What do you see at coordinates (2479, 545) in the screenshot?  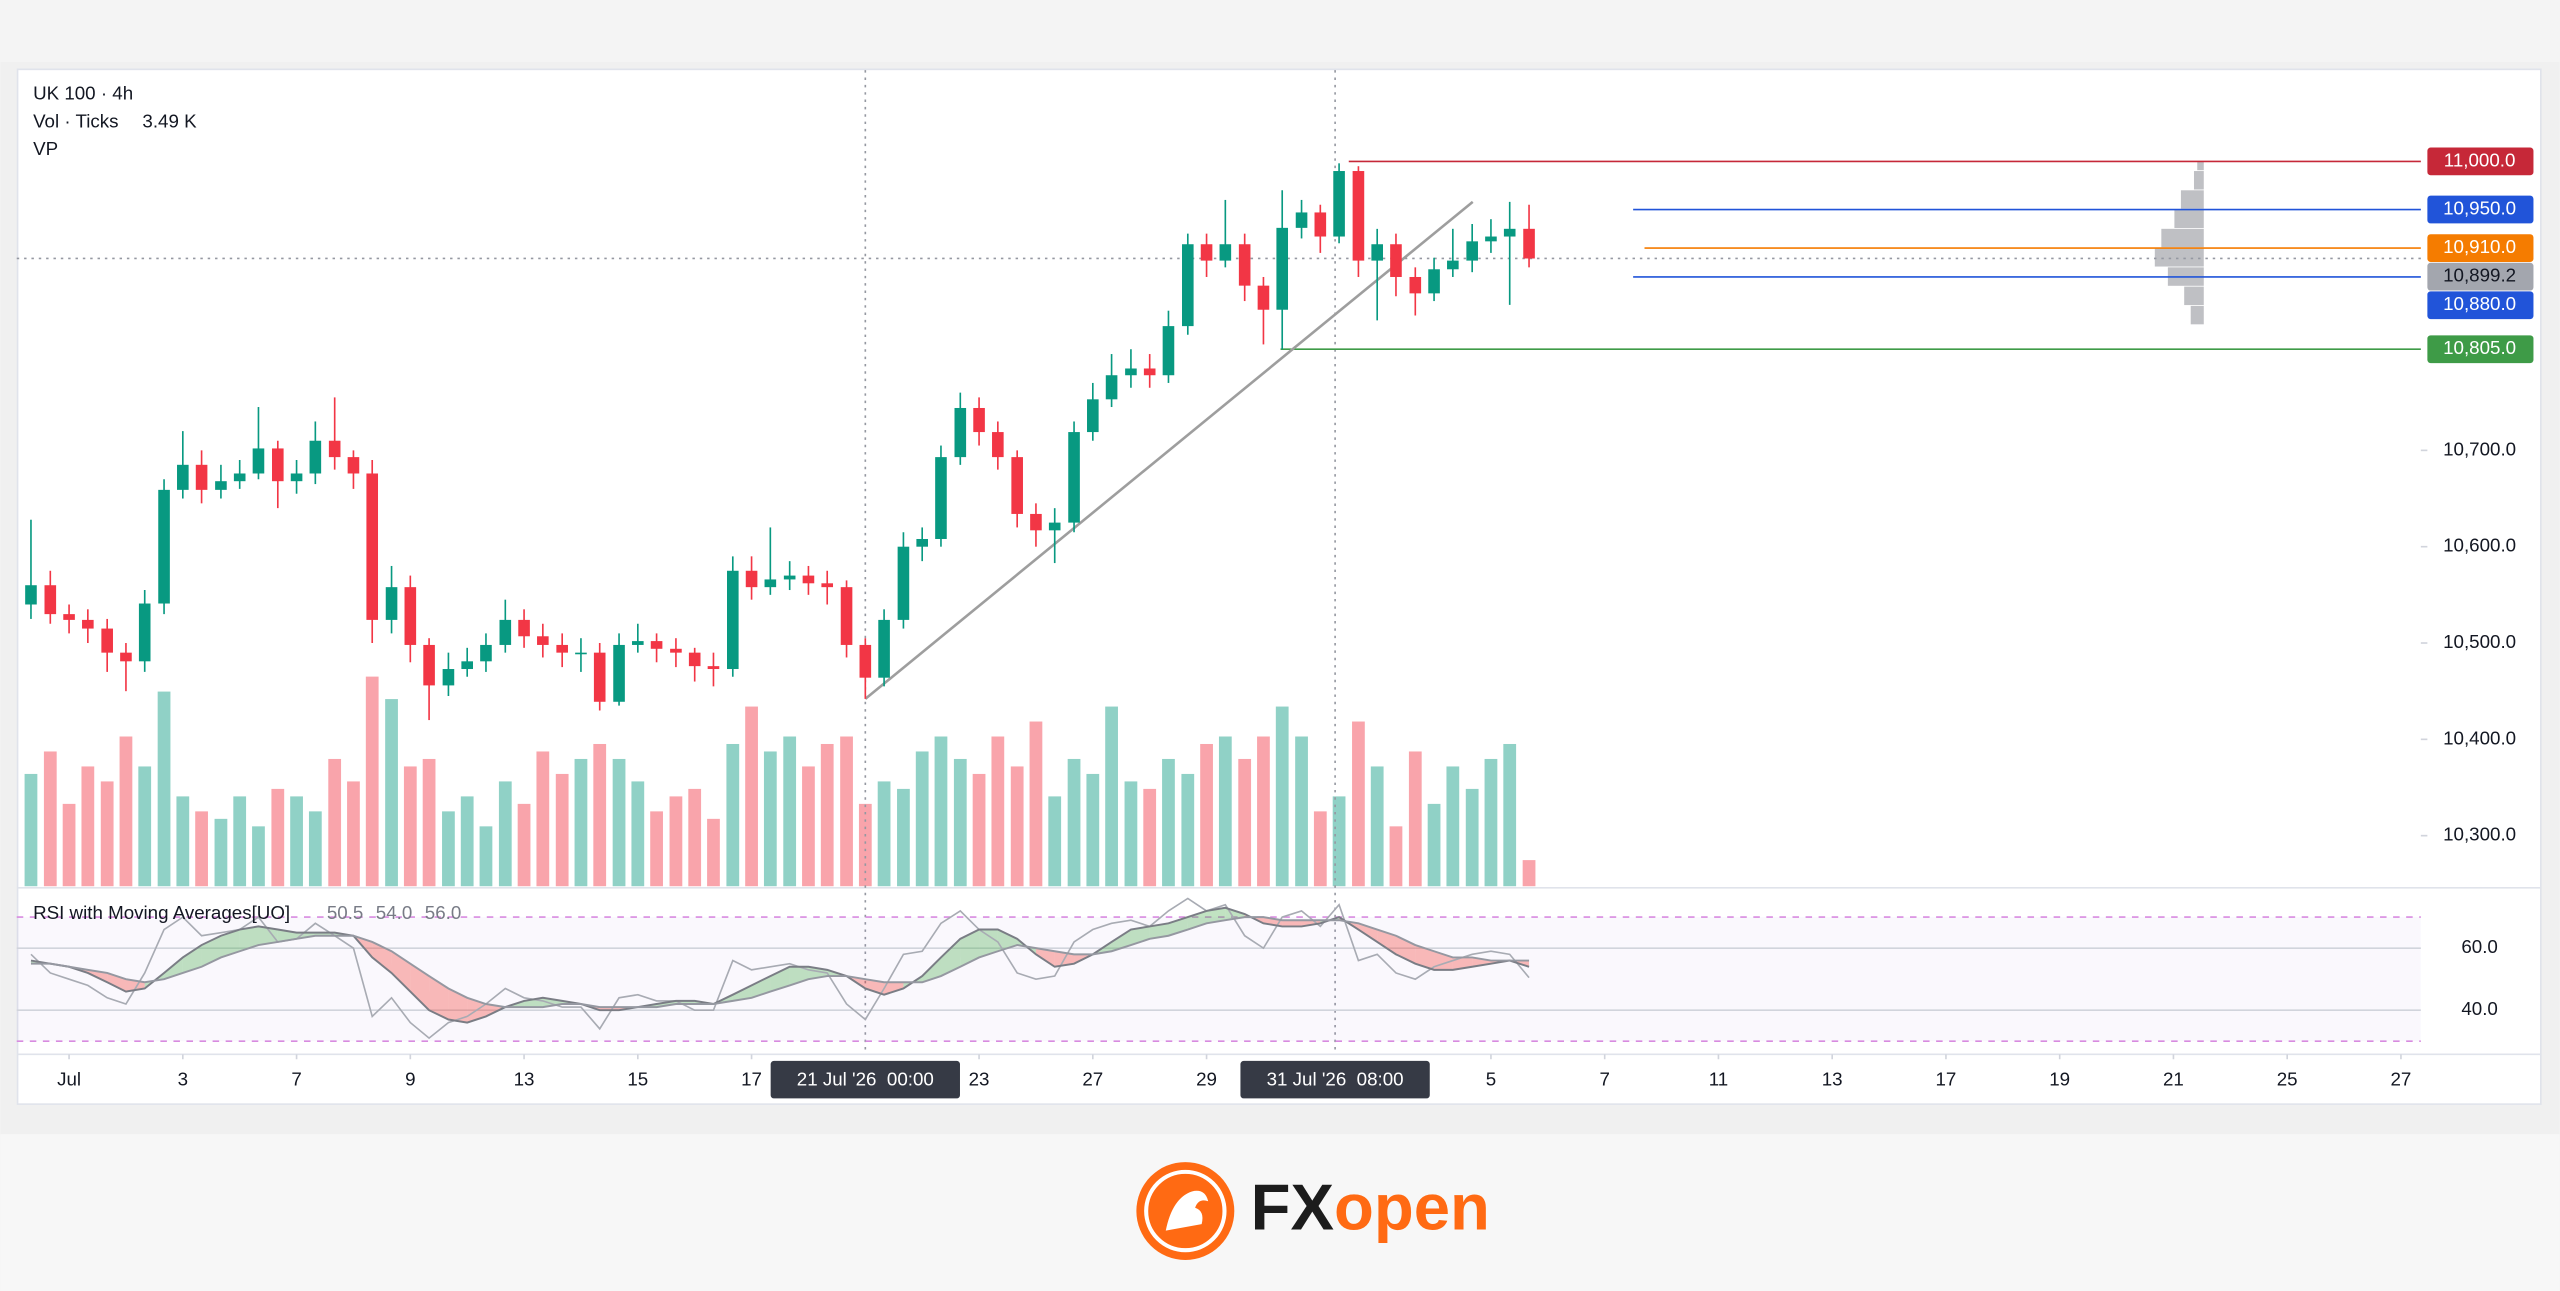 I see `y-tick-label: 10,600.0` at bounding box center [2479, 545].